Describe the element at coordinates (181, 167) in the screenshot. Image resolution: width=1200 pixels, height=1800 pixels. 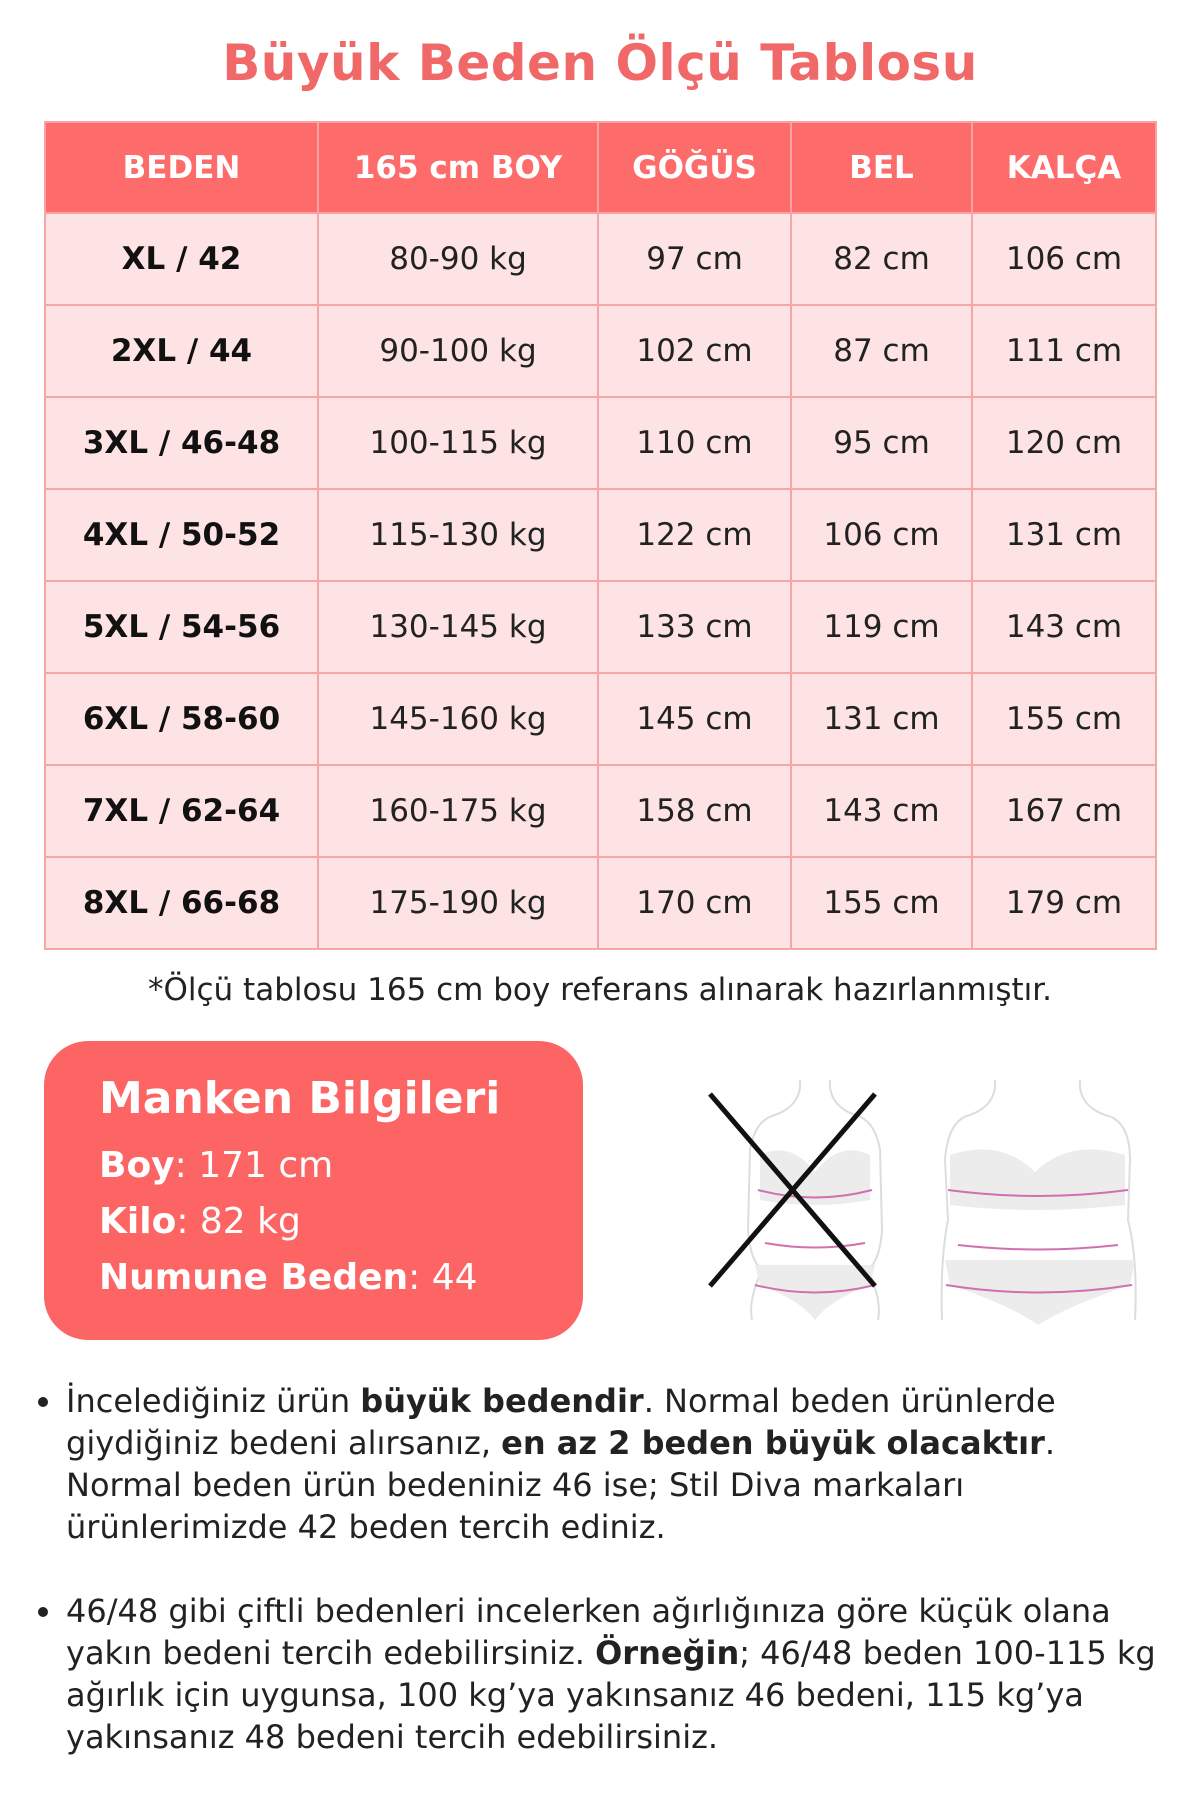
I see `header-beden: BEDEN` at that location.